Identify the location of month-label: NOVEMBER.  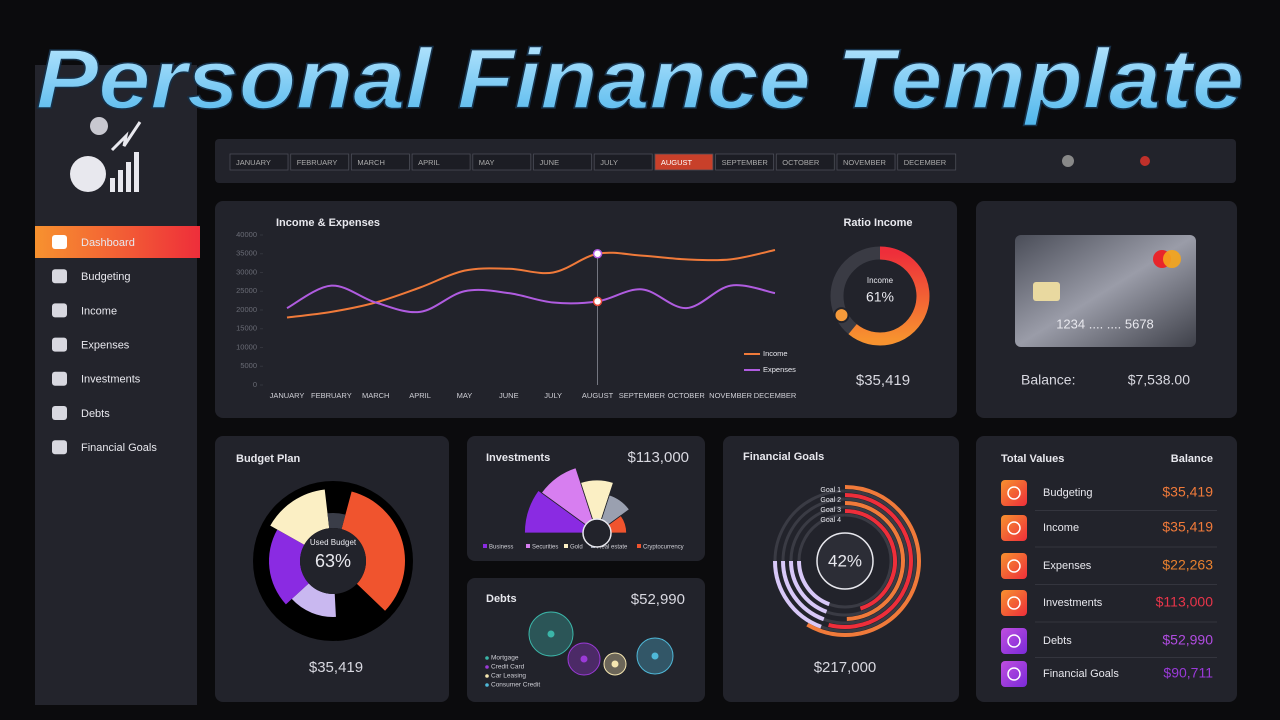
(865, 162).